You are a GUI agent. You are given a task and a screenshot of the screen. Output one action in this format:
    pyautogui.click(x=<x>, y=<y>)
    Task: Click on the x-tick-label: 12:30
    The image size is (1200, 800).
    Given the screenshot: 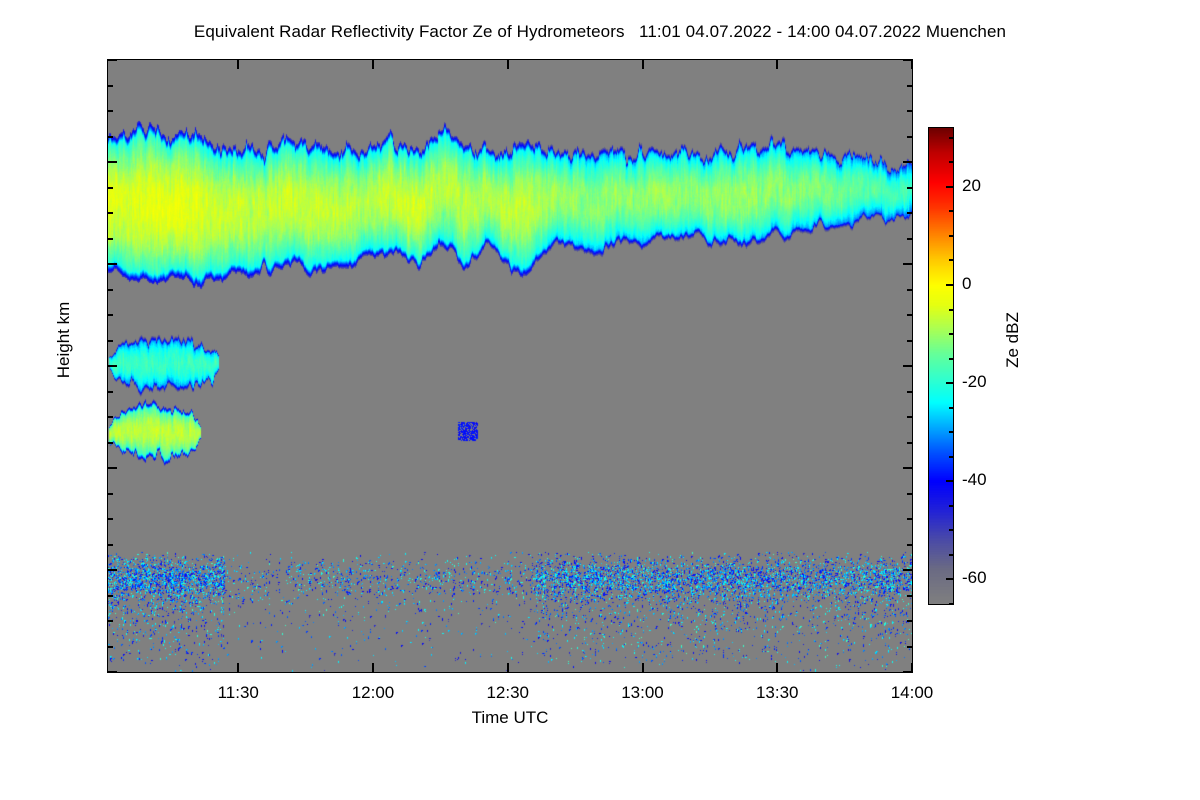 What is the action you would take?
    pyautogui.click(x=508, y=692)
    